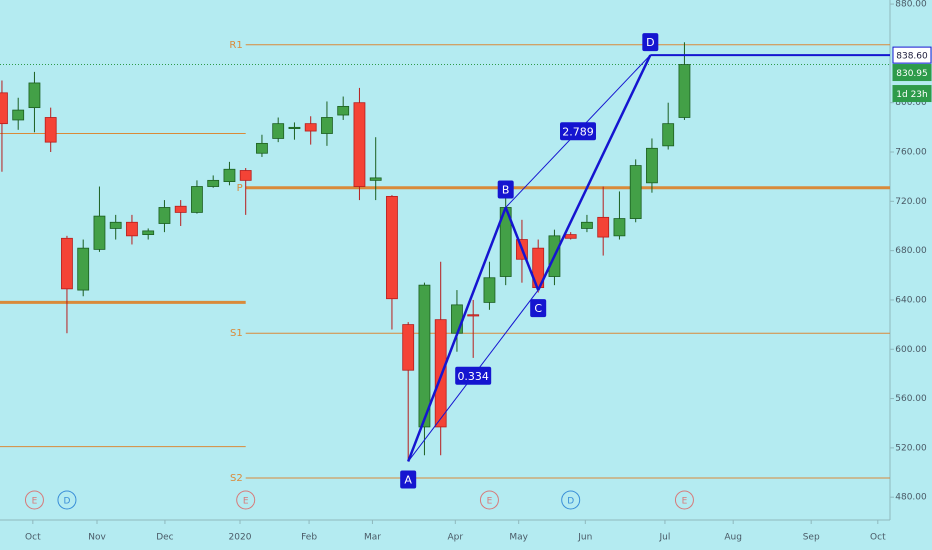 Image resolution: width=932 pixels, height=550 pixels. Describe the element at coordinates (733, 538) in the screenshot. I see `x-tick-label: Aug` at that location.